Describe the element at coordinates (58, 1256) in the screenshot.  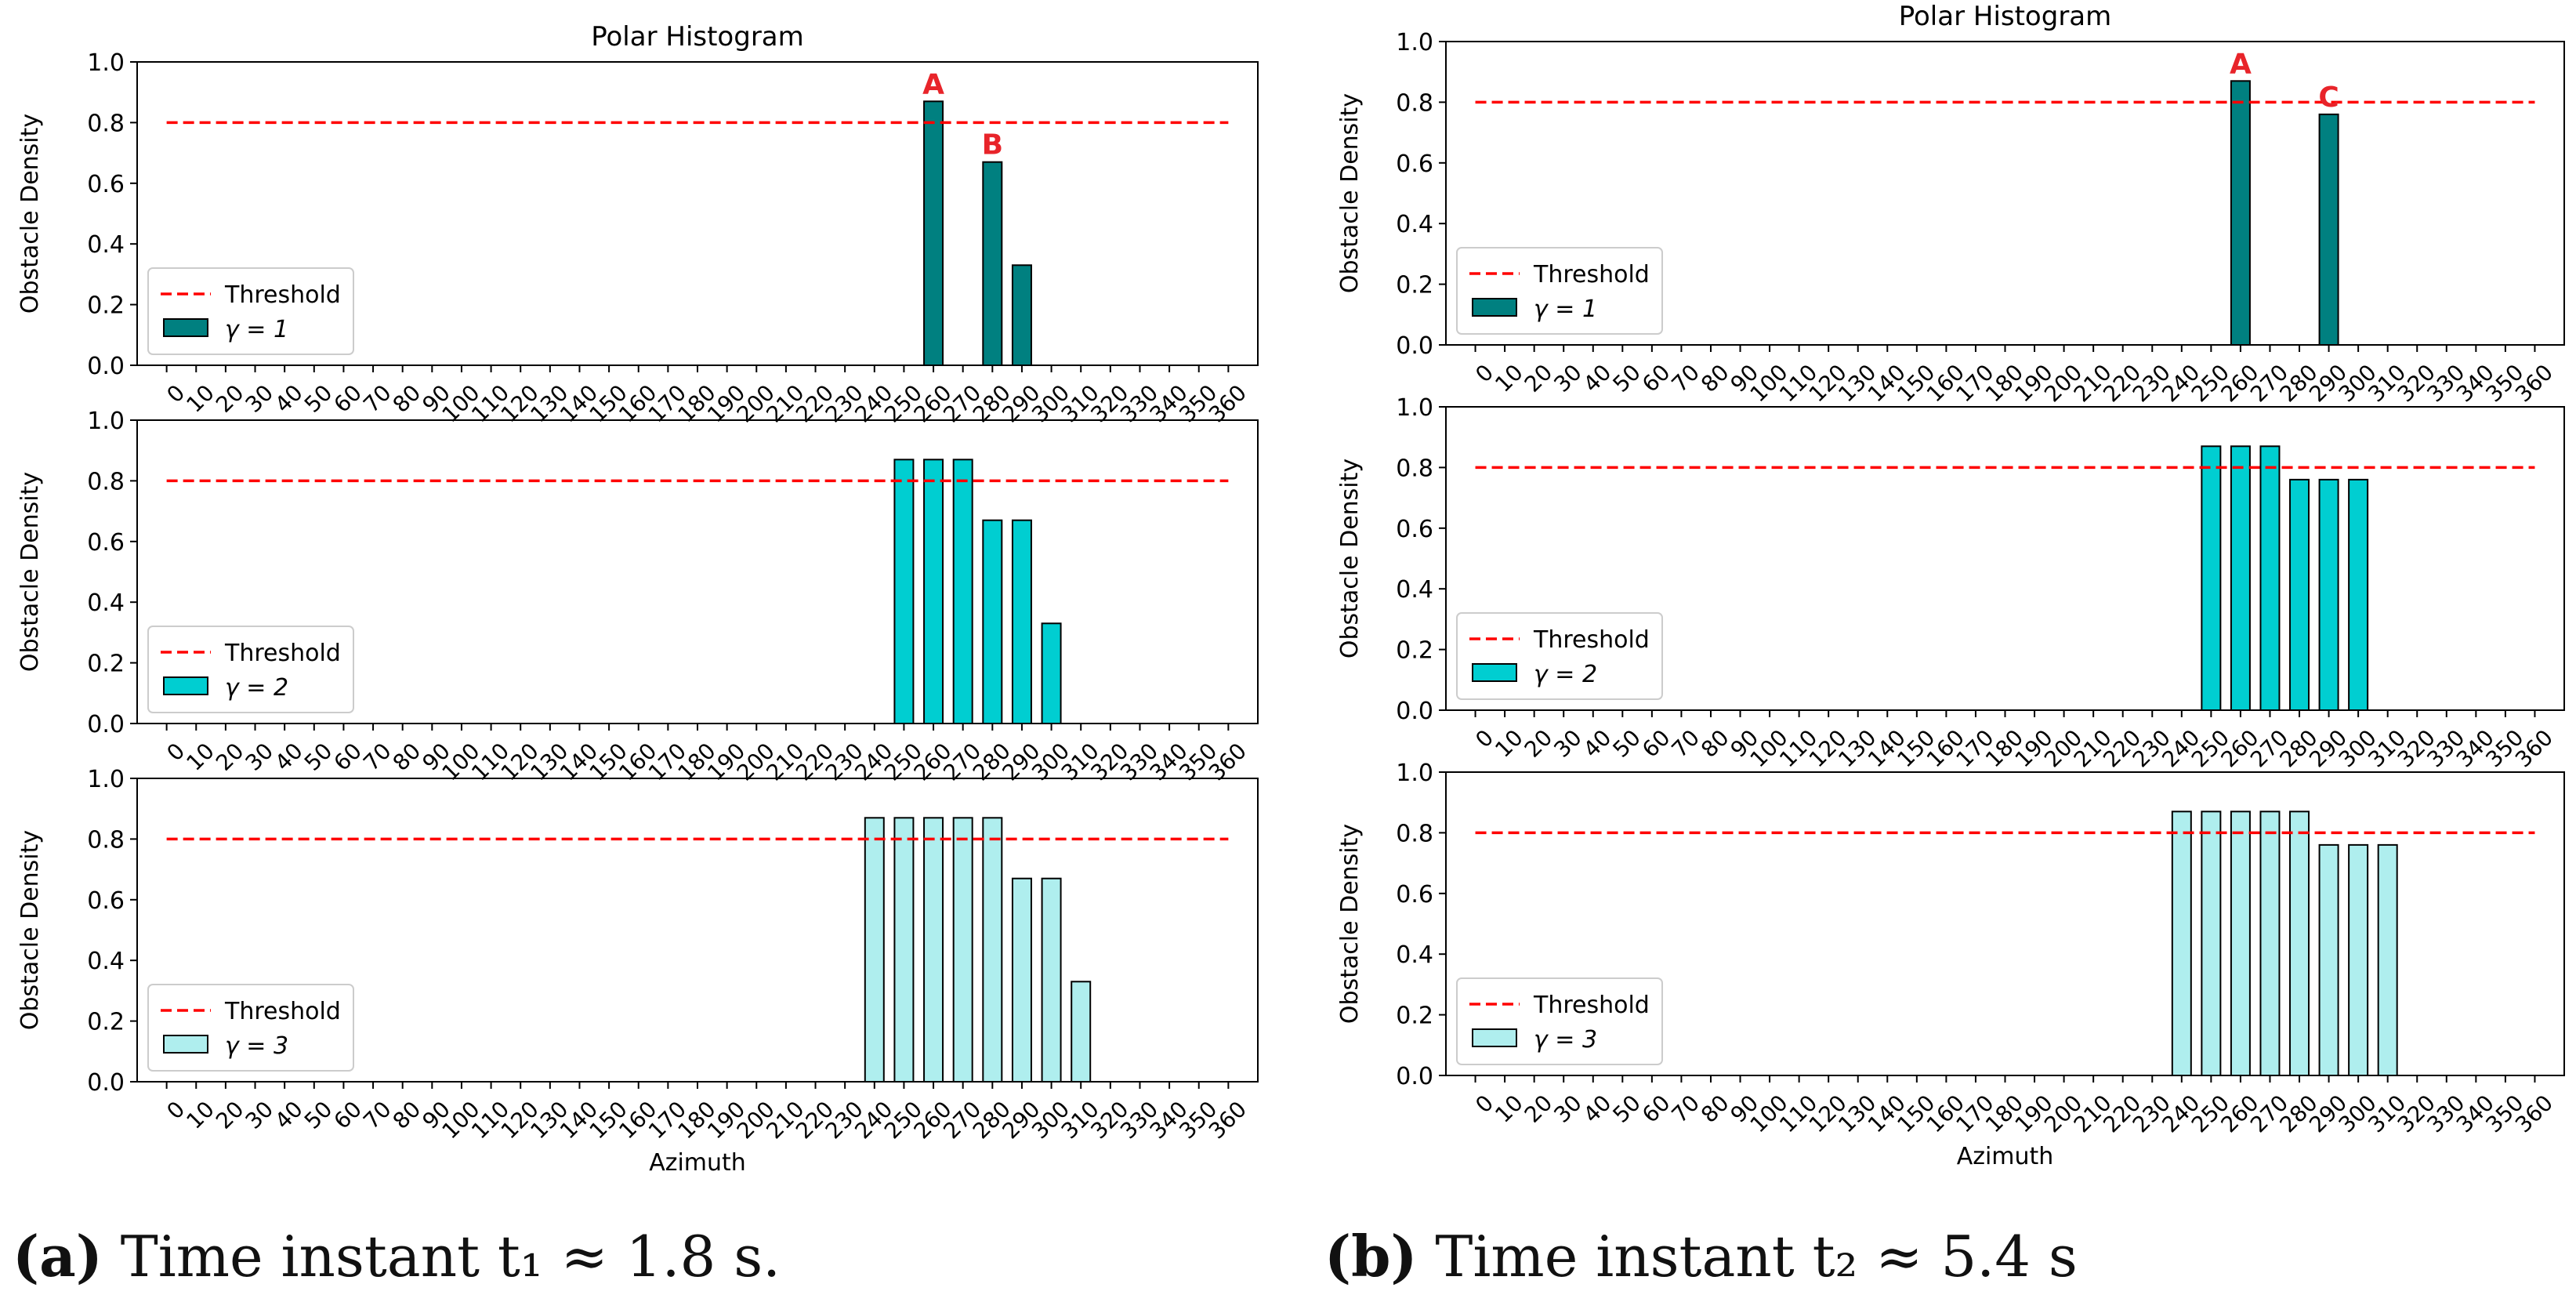
I see `caption-a-label: (a)` at that location.